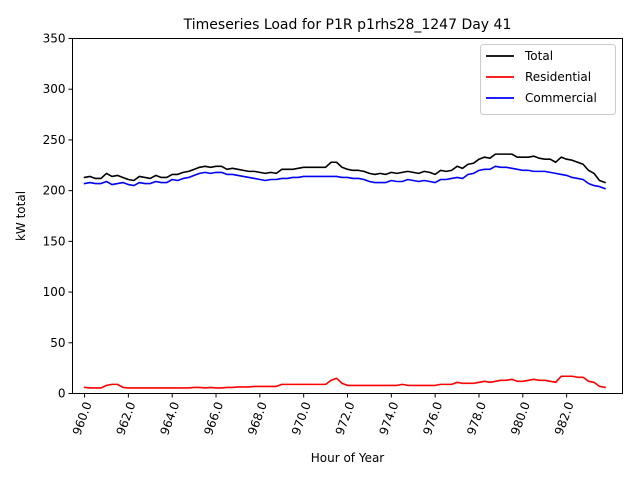  Describe the element at coordinates (561, 98) in the screenshot. I see `legend-label-commercial: Commercial` at that location.